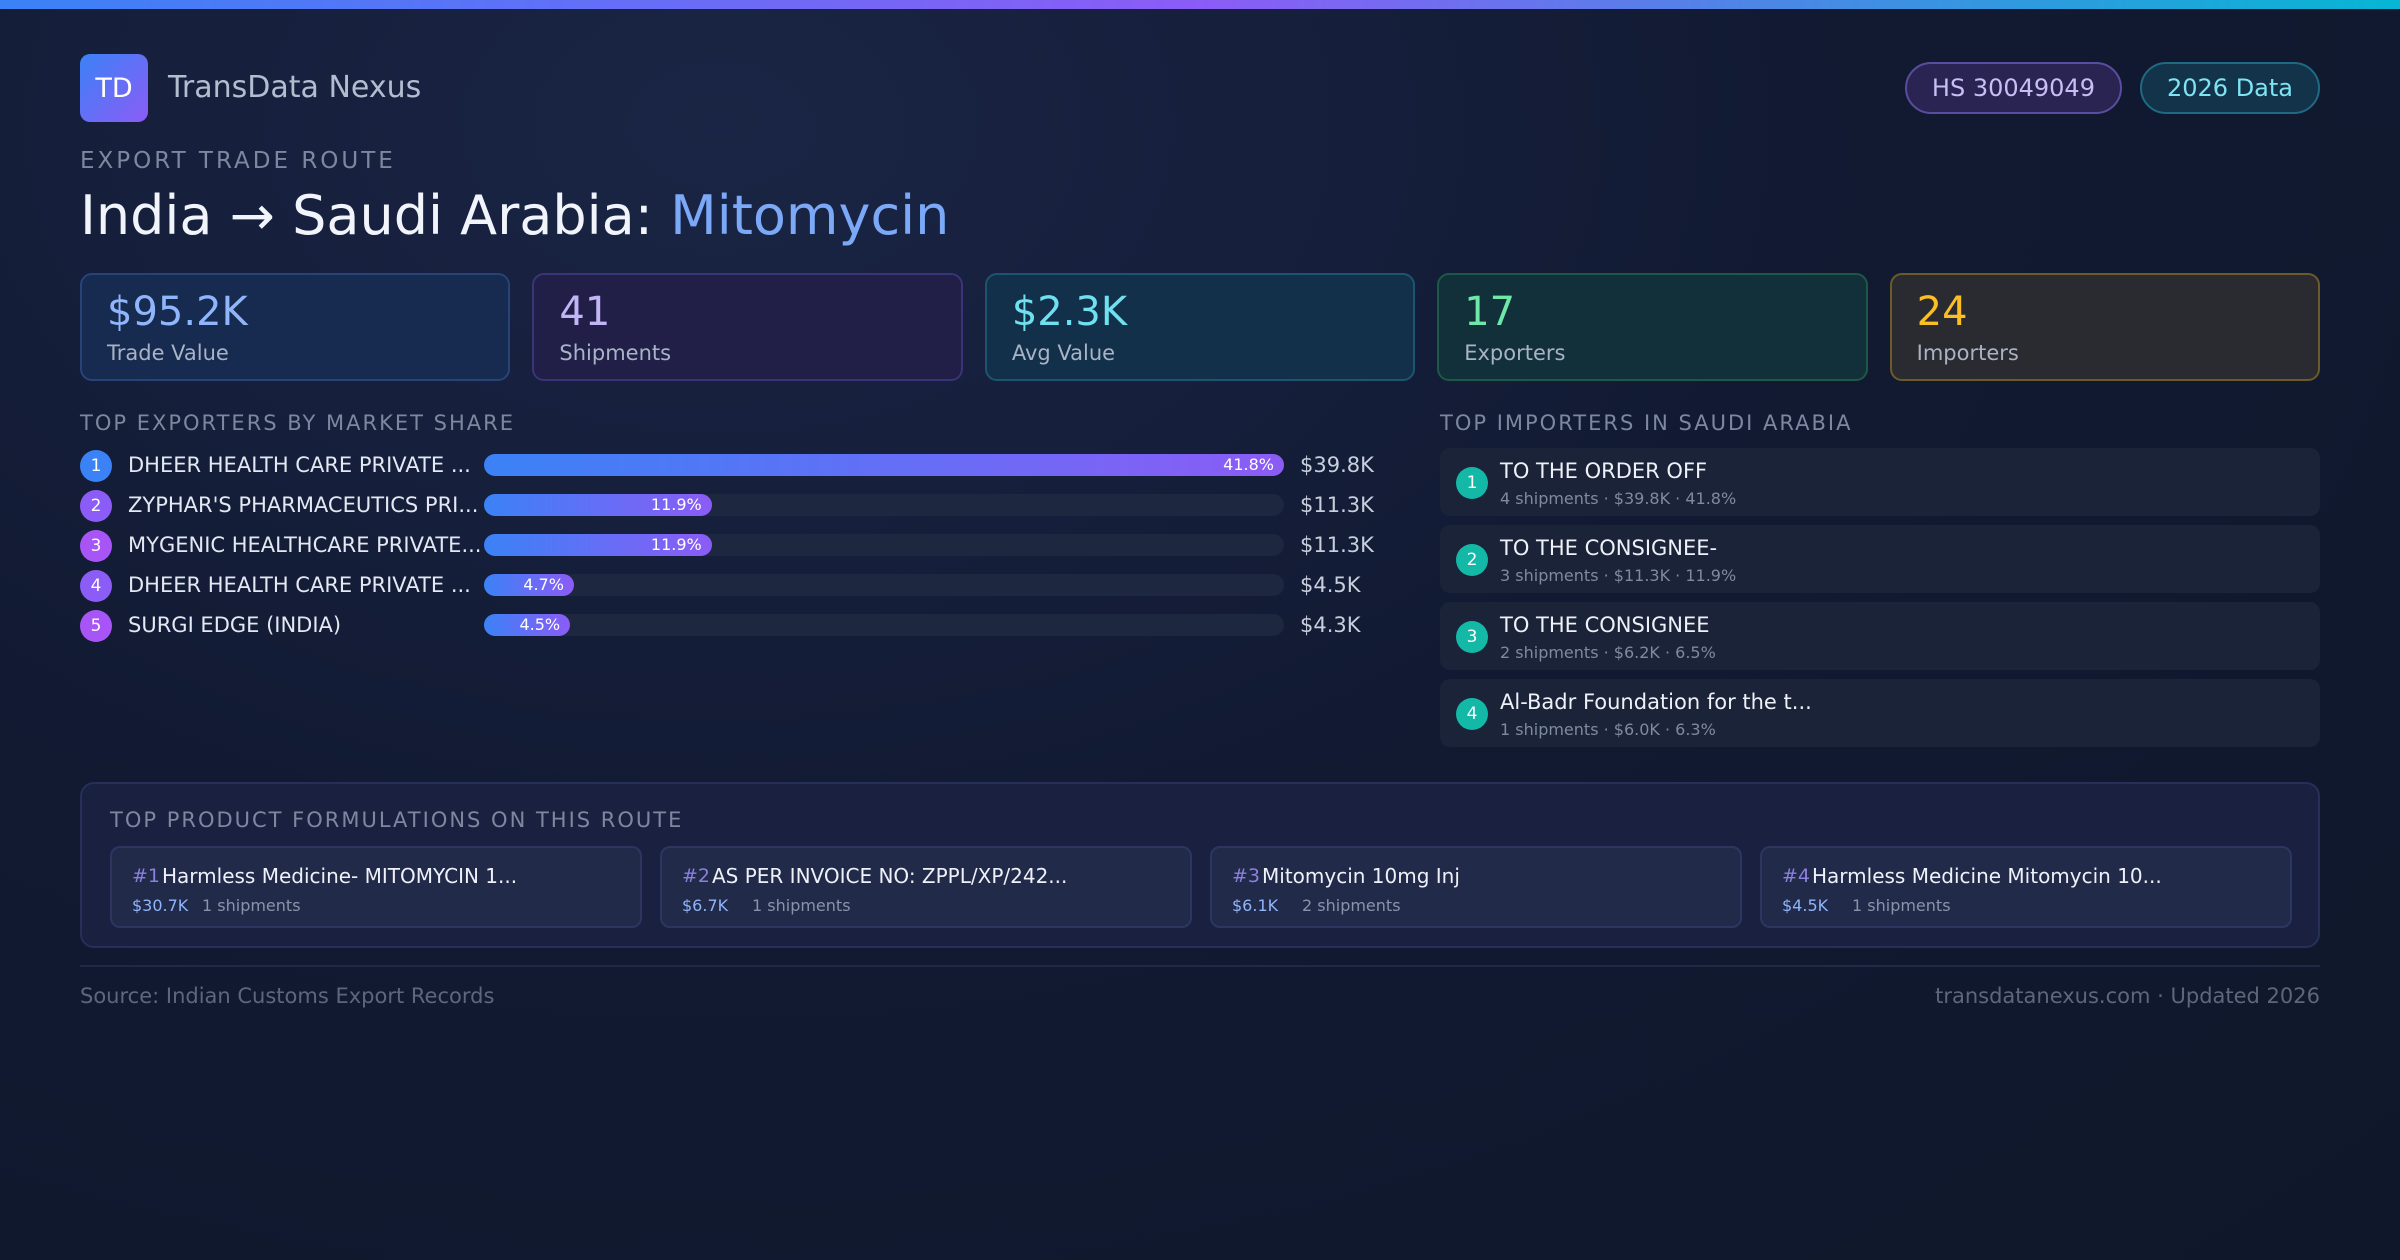  What do you see at coordinates (1351, 905) in the screenshot?
I see `formulation-shipments: 2 shipments` at bounding box center [1351, 905].